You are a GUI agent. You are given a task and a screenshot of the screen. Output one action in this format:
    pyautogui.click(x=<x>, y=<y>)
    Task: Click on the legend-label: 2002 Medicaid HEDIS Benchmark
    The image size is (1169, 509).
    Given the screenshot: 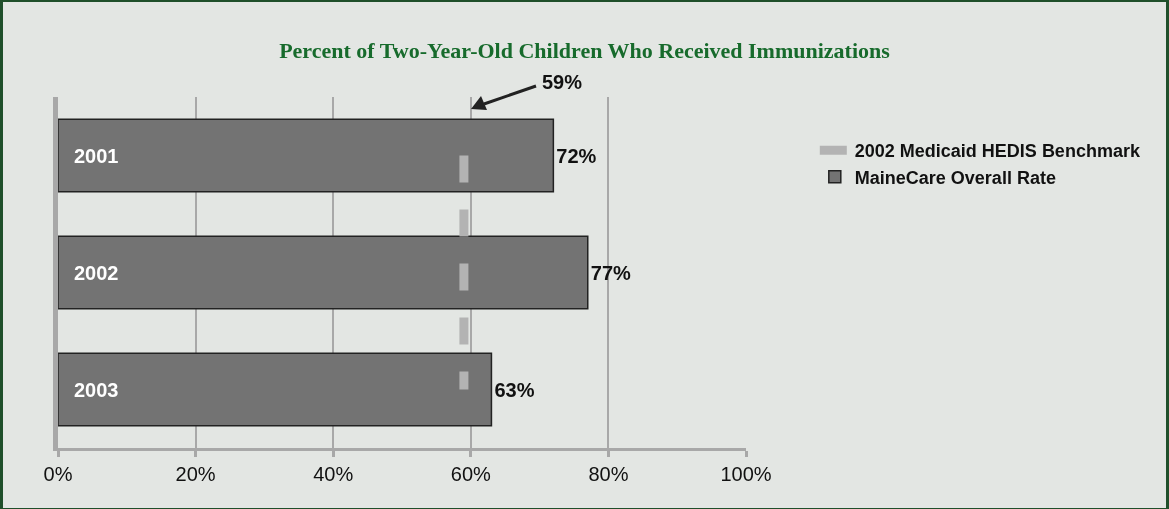 What is the action you would take?
    pyautogui.click(x=997, y=151)
    